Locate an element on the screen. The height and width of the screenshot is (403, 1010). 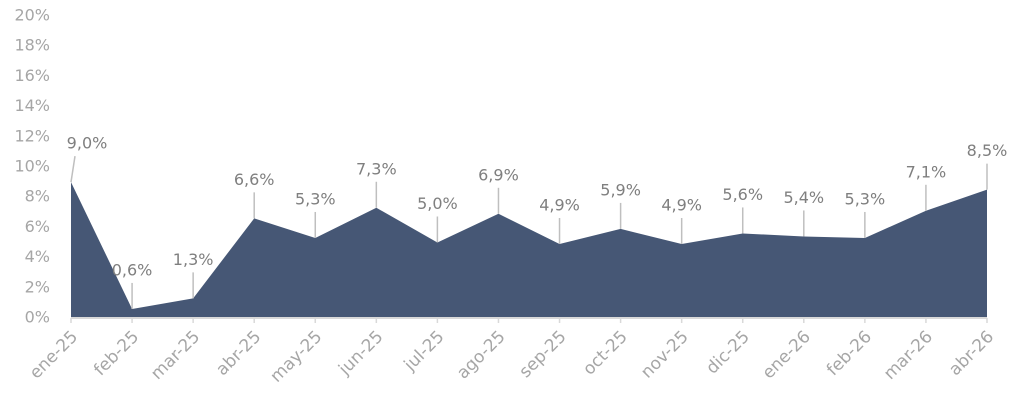
data-label: 9,0% is located at coordinates (87, 143).